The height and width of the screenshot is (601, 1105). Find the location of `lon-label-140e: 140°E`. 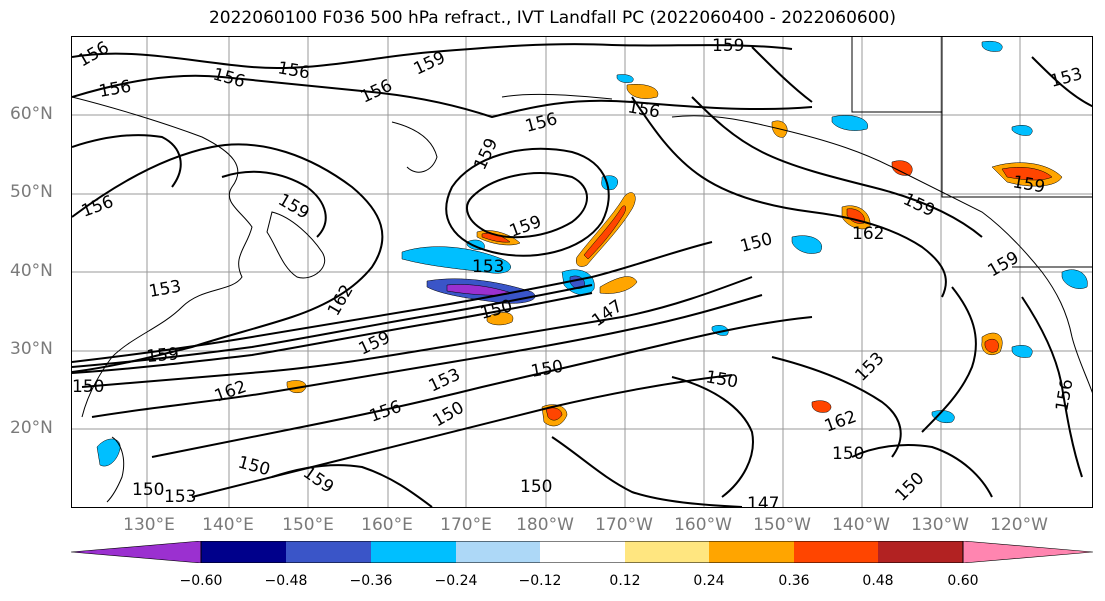

lon-label-140e: 140°E is located at coordinates (228, 525).